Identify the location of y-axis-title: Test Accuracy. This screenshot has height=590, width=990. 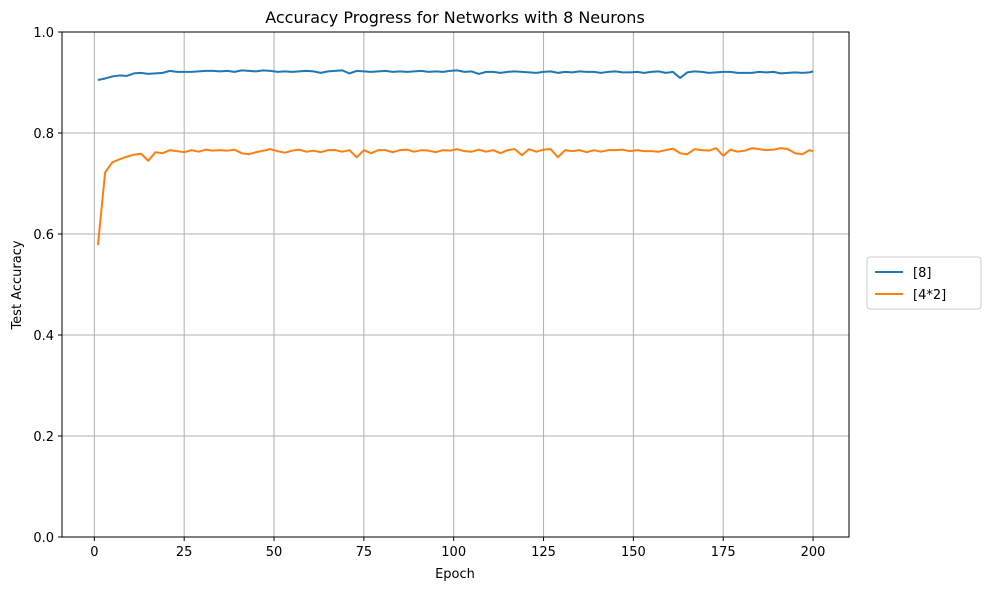
(17, 285).